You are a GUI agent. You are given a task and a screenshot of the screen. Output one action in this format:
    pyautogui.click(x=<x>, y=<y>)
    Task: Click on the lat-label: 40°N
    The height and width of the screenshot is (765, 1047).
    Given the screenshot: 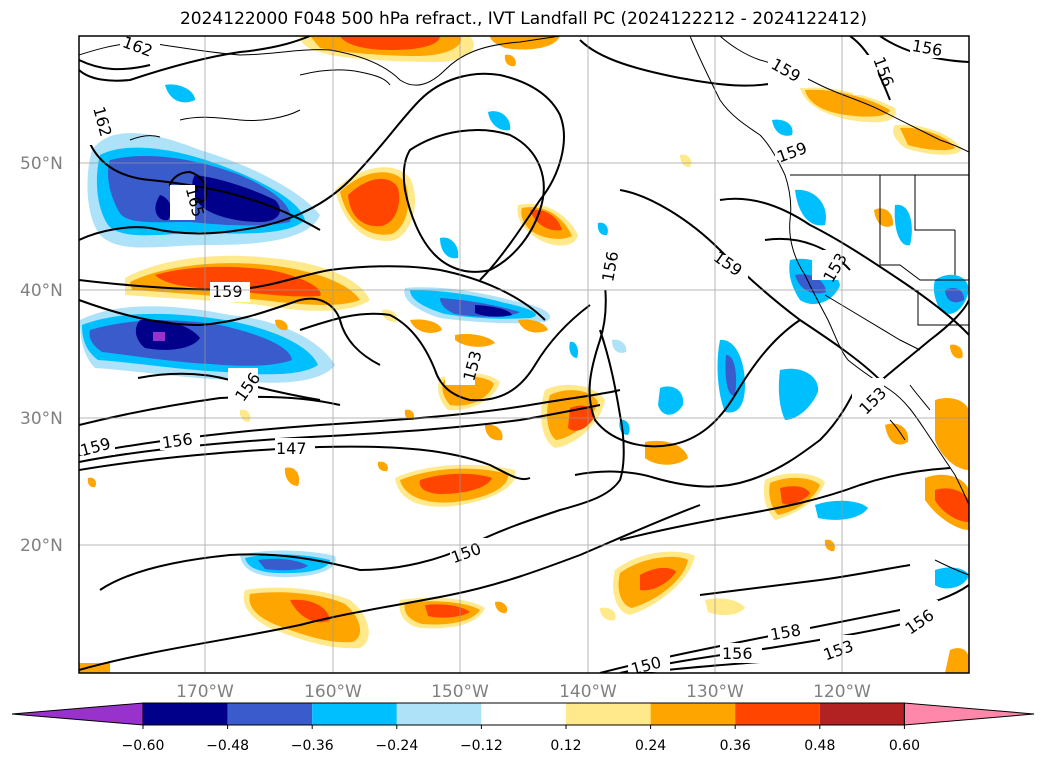 What is the action you would take?
    pyautogui.click(x=41, y=291)
    